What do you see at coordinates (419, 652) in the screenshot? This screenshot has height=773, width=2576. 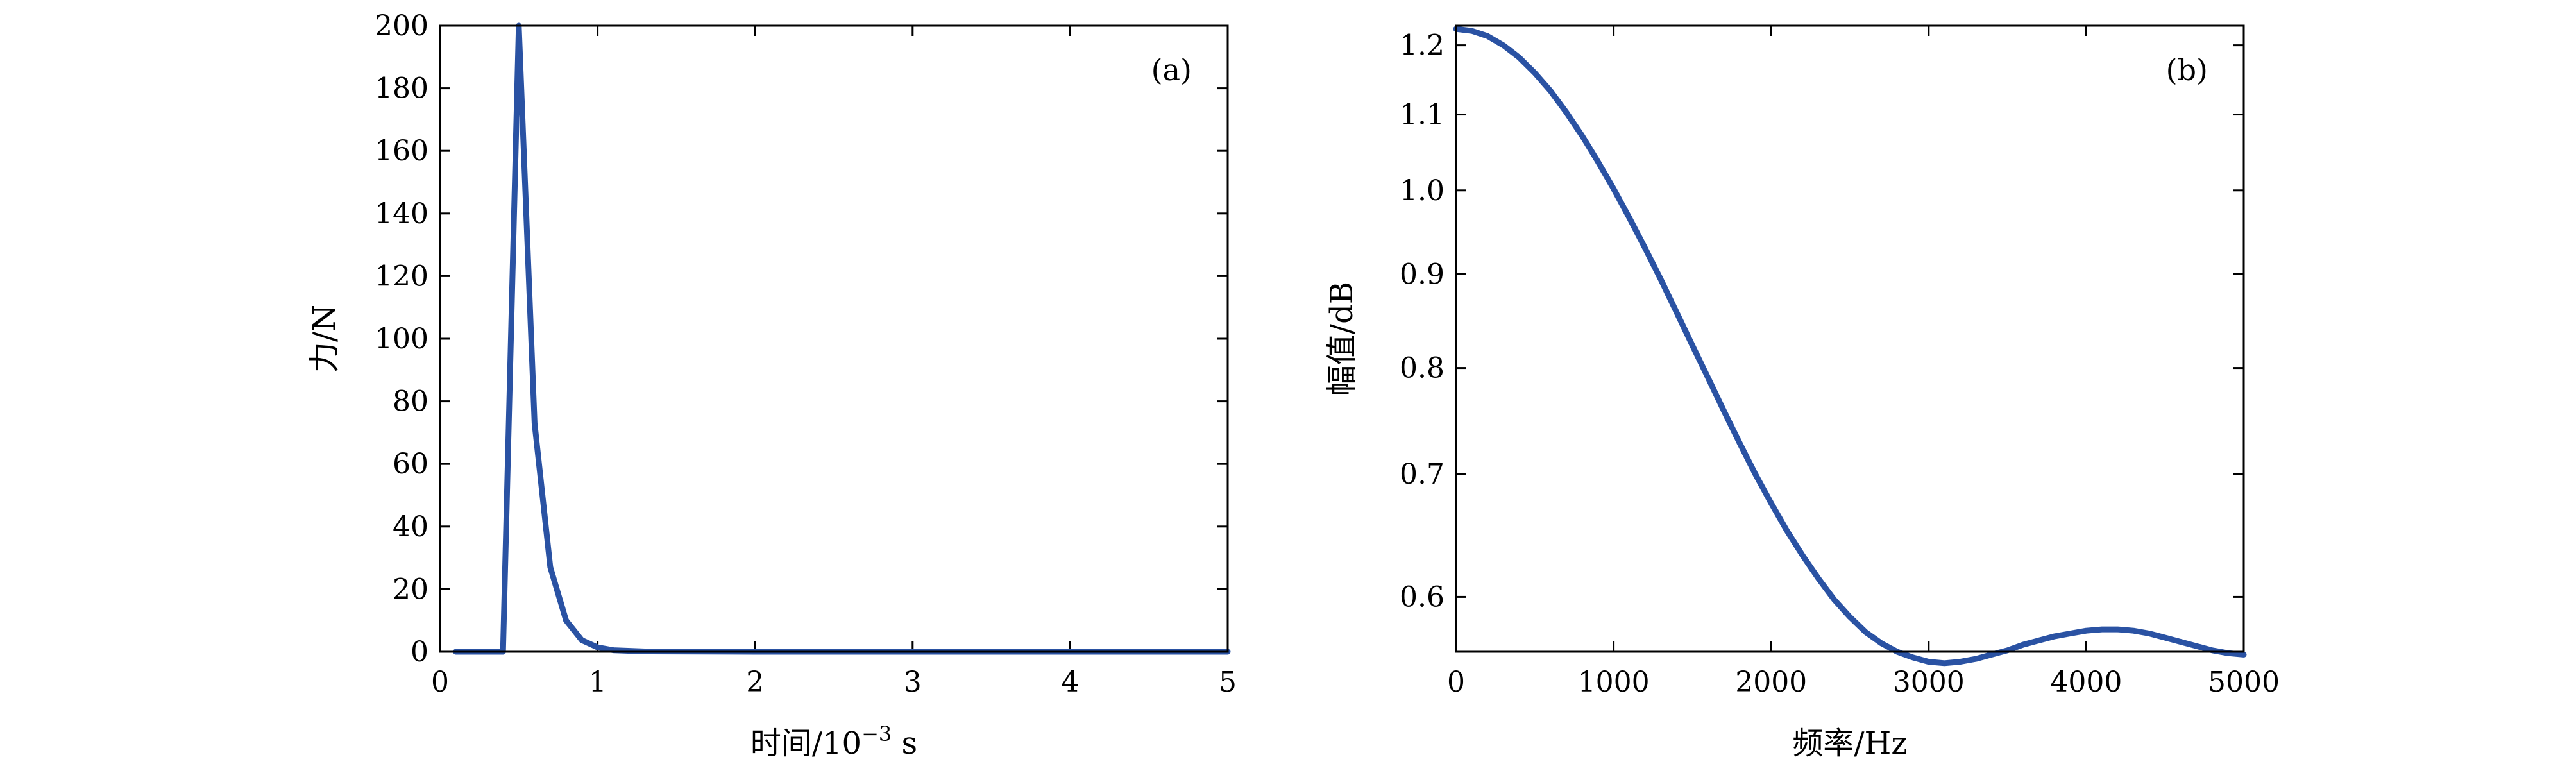 I see `panel-a-y-tick-label: 0` at bounding box center [419, 652].